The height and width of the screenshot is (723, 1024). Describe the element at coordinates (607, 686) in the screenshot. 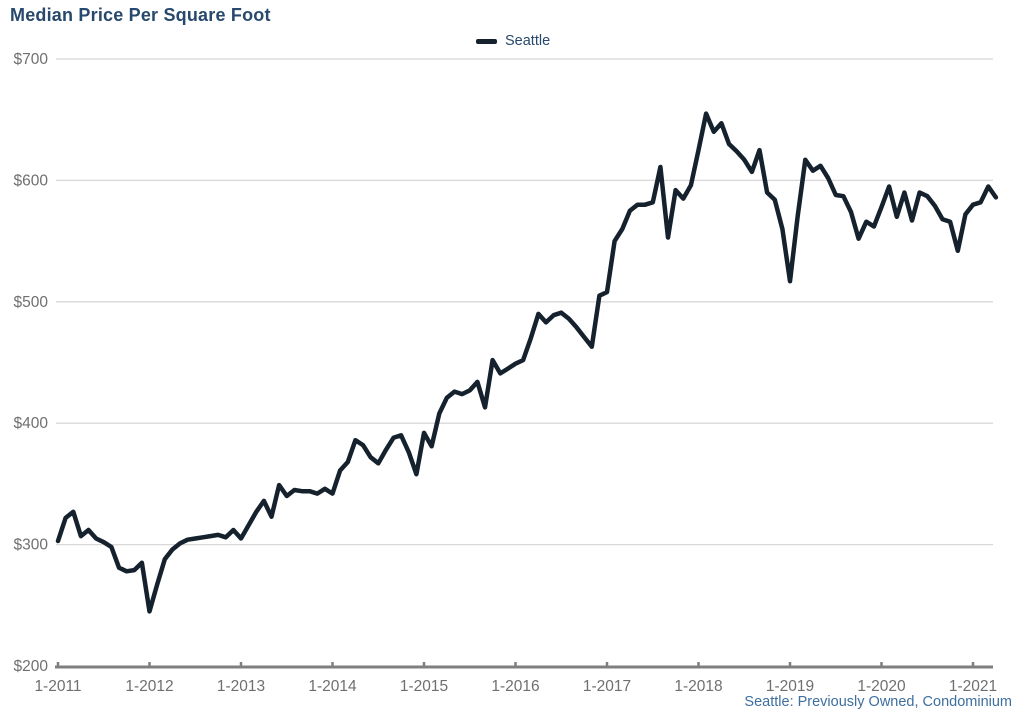

I see `x-axis-label-1-2017: 1-2017` at that location.